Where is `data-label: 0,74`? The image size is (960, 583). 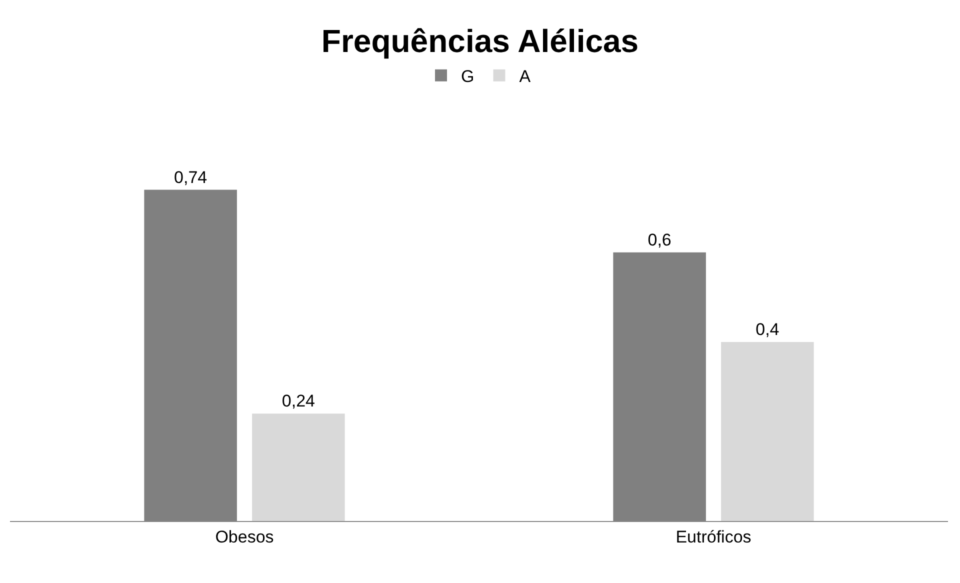
data-label: 0,74 is located at coordinates (191, 177).